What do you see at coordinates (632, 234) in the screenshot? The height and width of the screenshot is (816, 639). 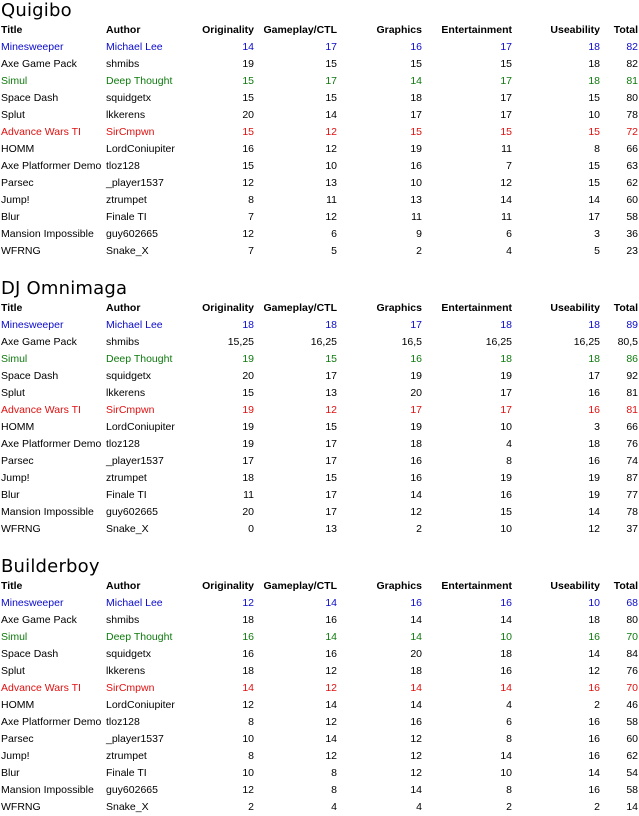 I see `total-cell: 36` at bounding box center [632, 234].